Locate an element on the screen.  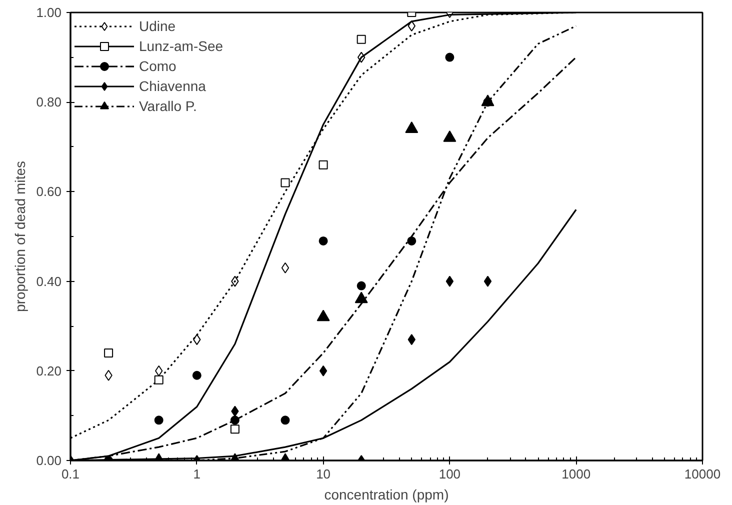
y-tick-label: 0.40 is located at coordinates (49, 281).